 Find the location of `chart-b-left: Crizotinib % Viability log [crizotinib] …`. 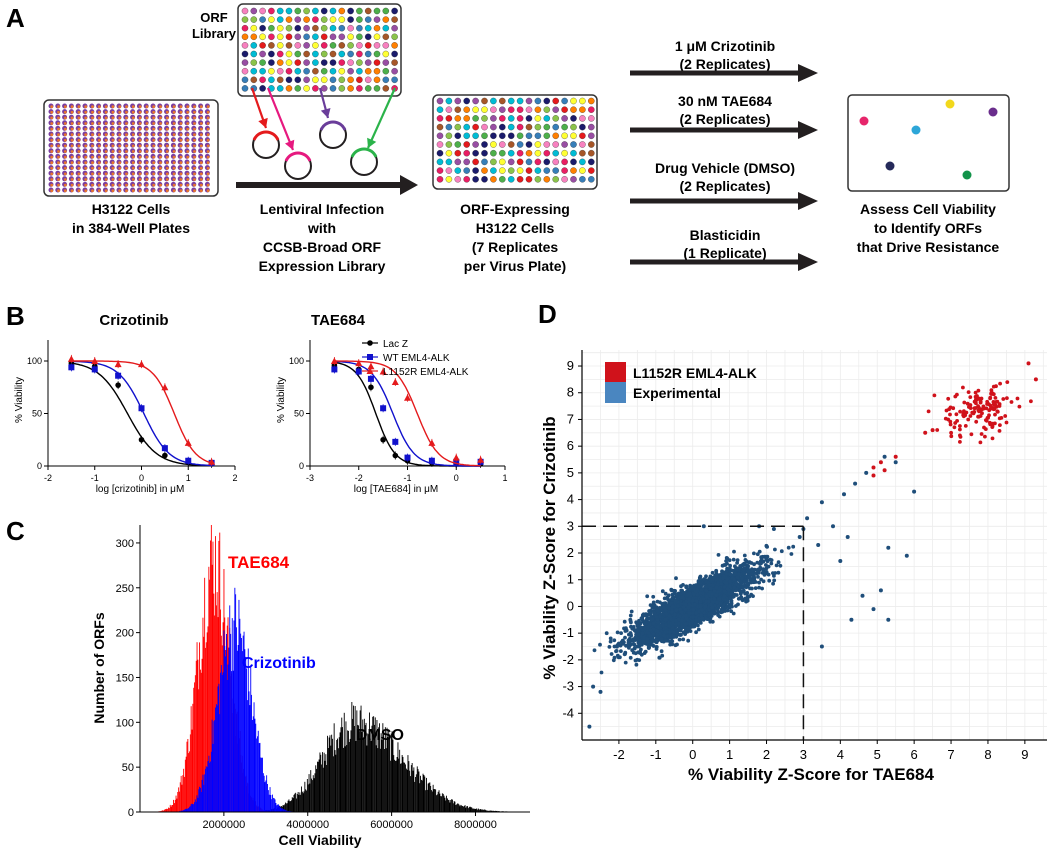

chart-b-left: Crizotinib % Viability log [crizotinib] … is located at coordinates (126, 403).